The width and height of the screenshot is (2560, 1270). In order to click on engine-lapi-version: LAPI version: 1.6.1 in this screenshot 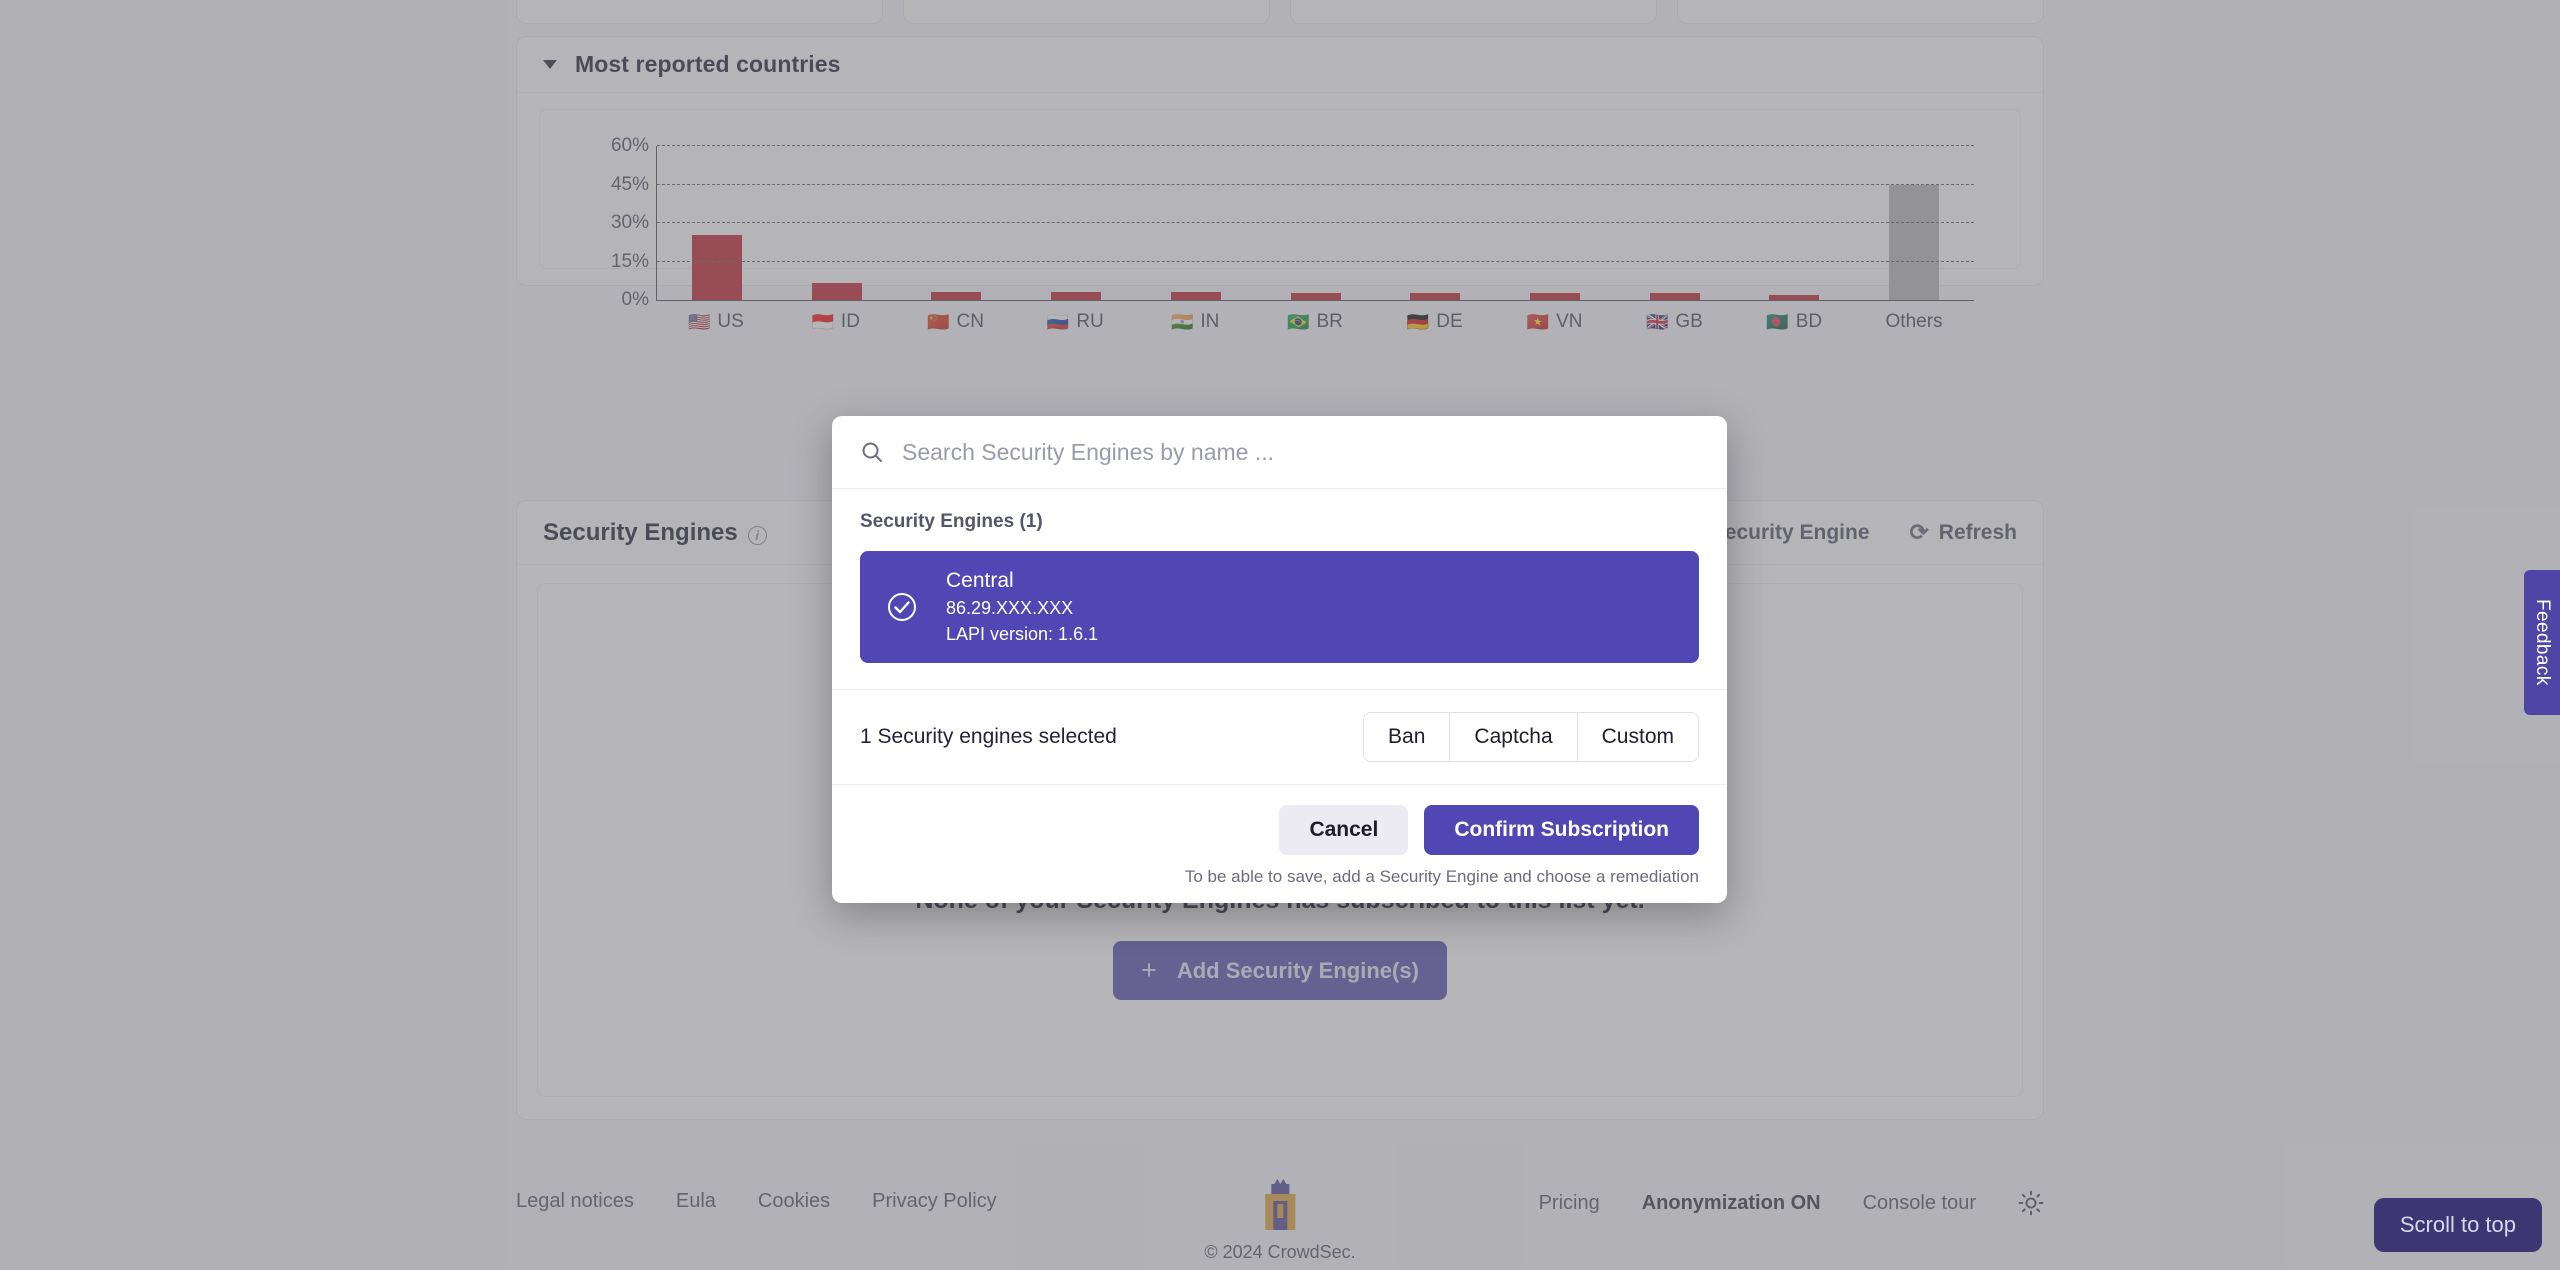, I will do `click(1022, 634)`.